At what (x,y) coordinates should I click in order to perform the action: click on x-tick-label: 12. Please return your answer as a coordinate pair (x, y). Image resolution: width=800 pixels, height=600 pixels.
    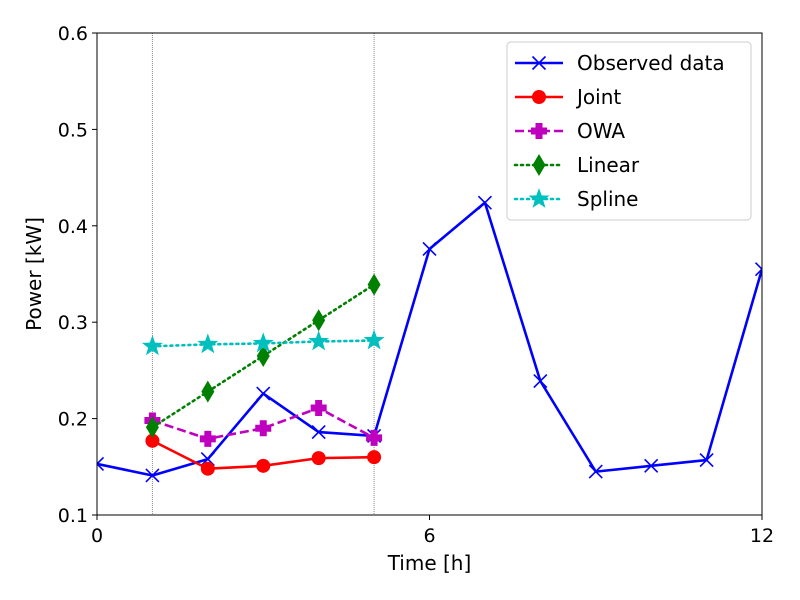
    Looking at the image, I should click on (762, 536).